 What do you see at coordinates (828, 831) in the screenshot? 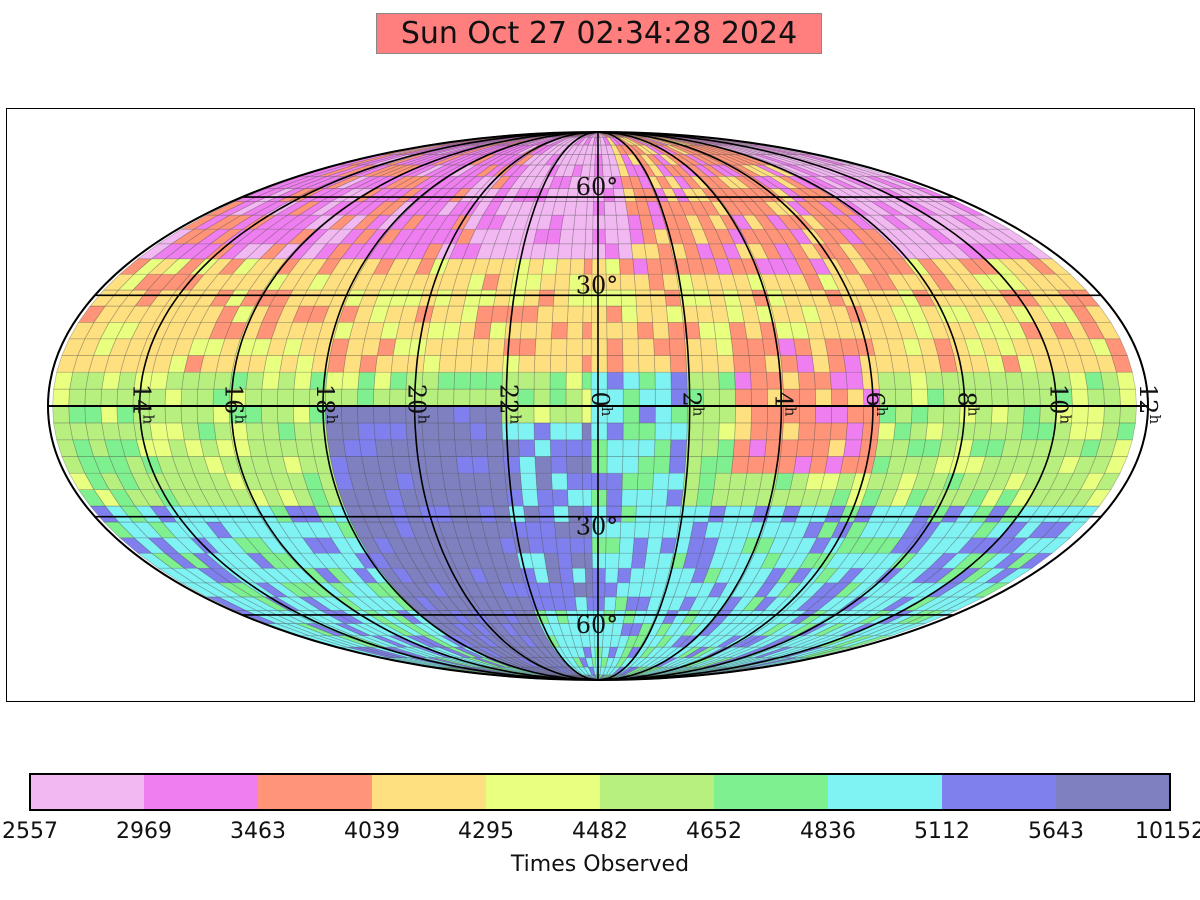
I see `colorbar-tick-label: 4836` at bounding box center [828, 831].